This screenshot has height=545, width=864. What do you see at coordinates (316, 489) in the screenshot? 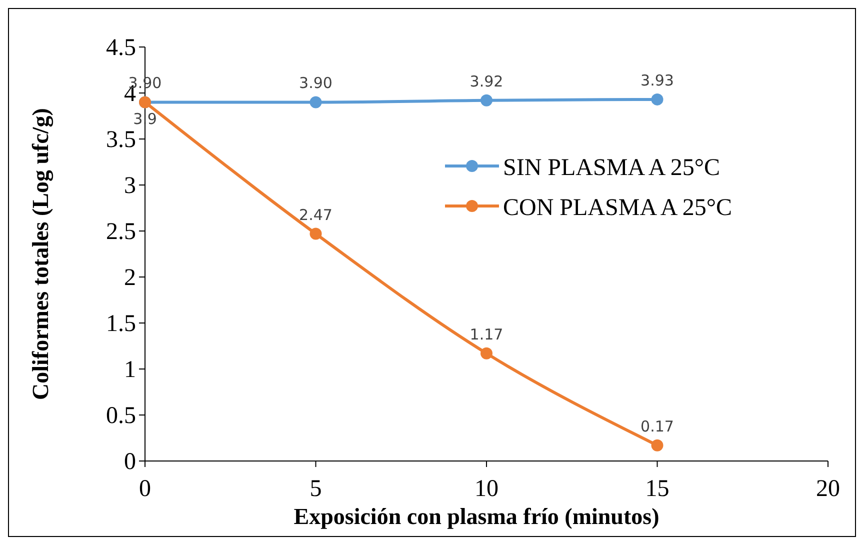
I see `x-tick-label: 5` at bounding box center [316, 489].